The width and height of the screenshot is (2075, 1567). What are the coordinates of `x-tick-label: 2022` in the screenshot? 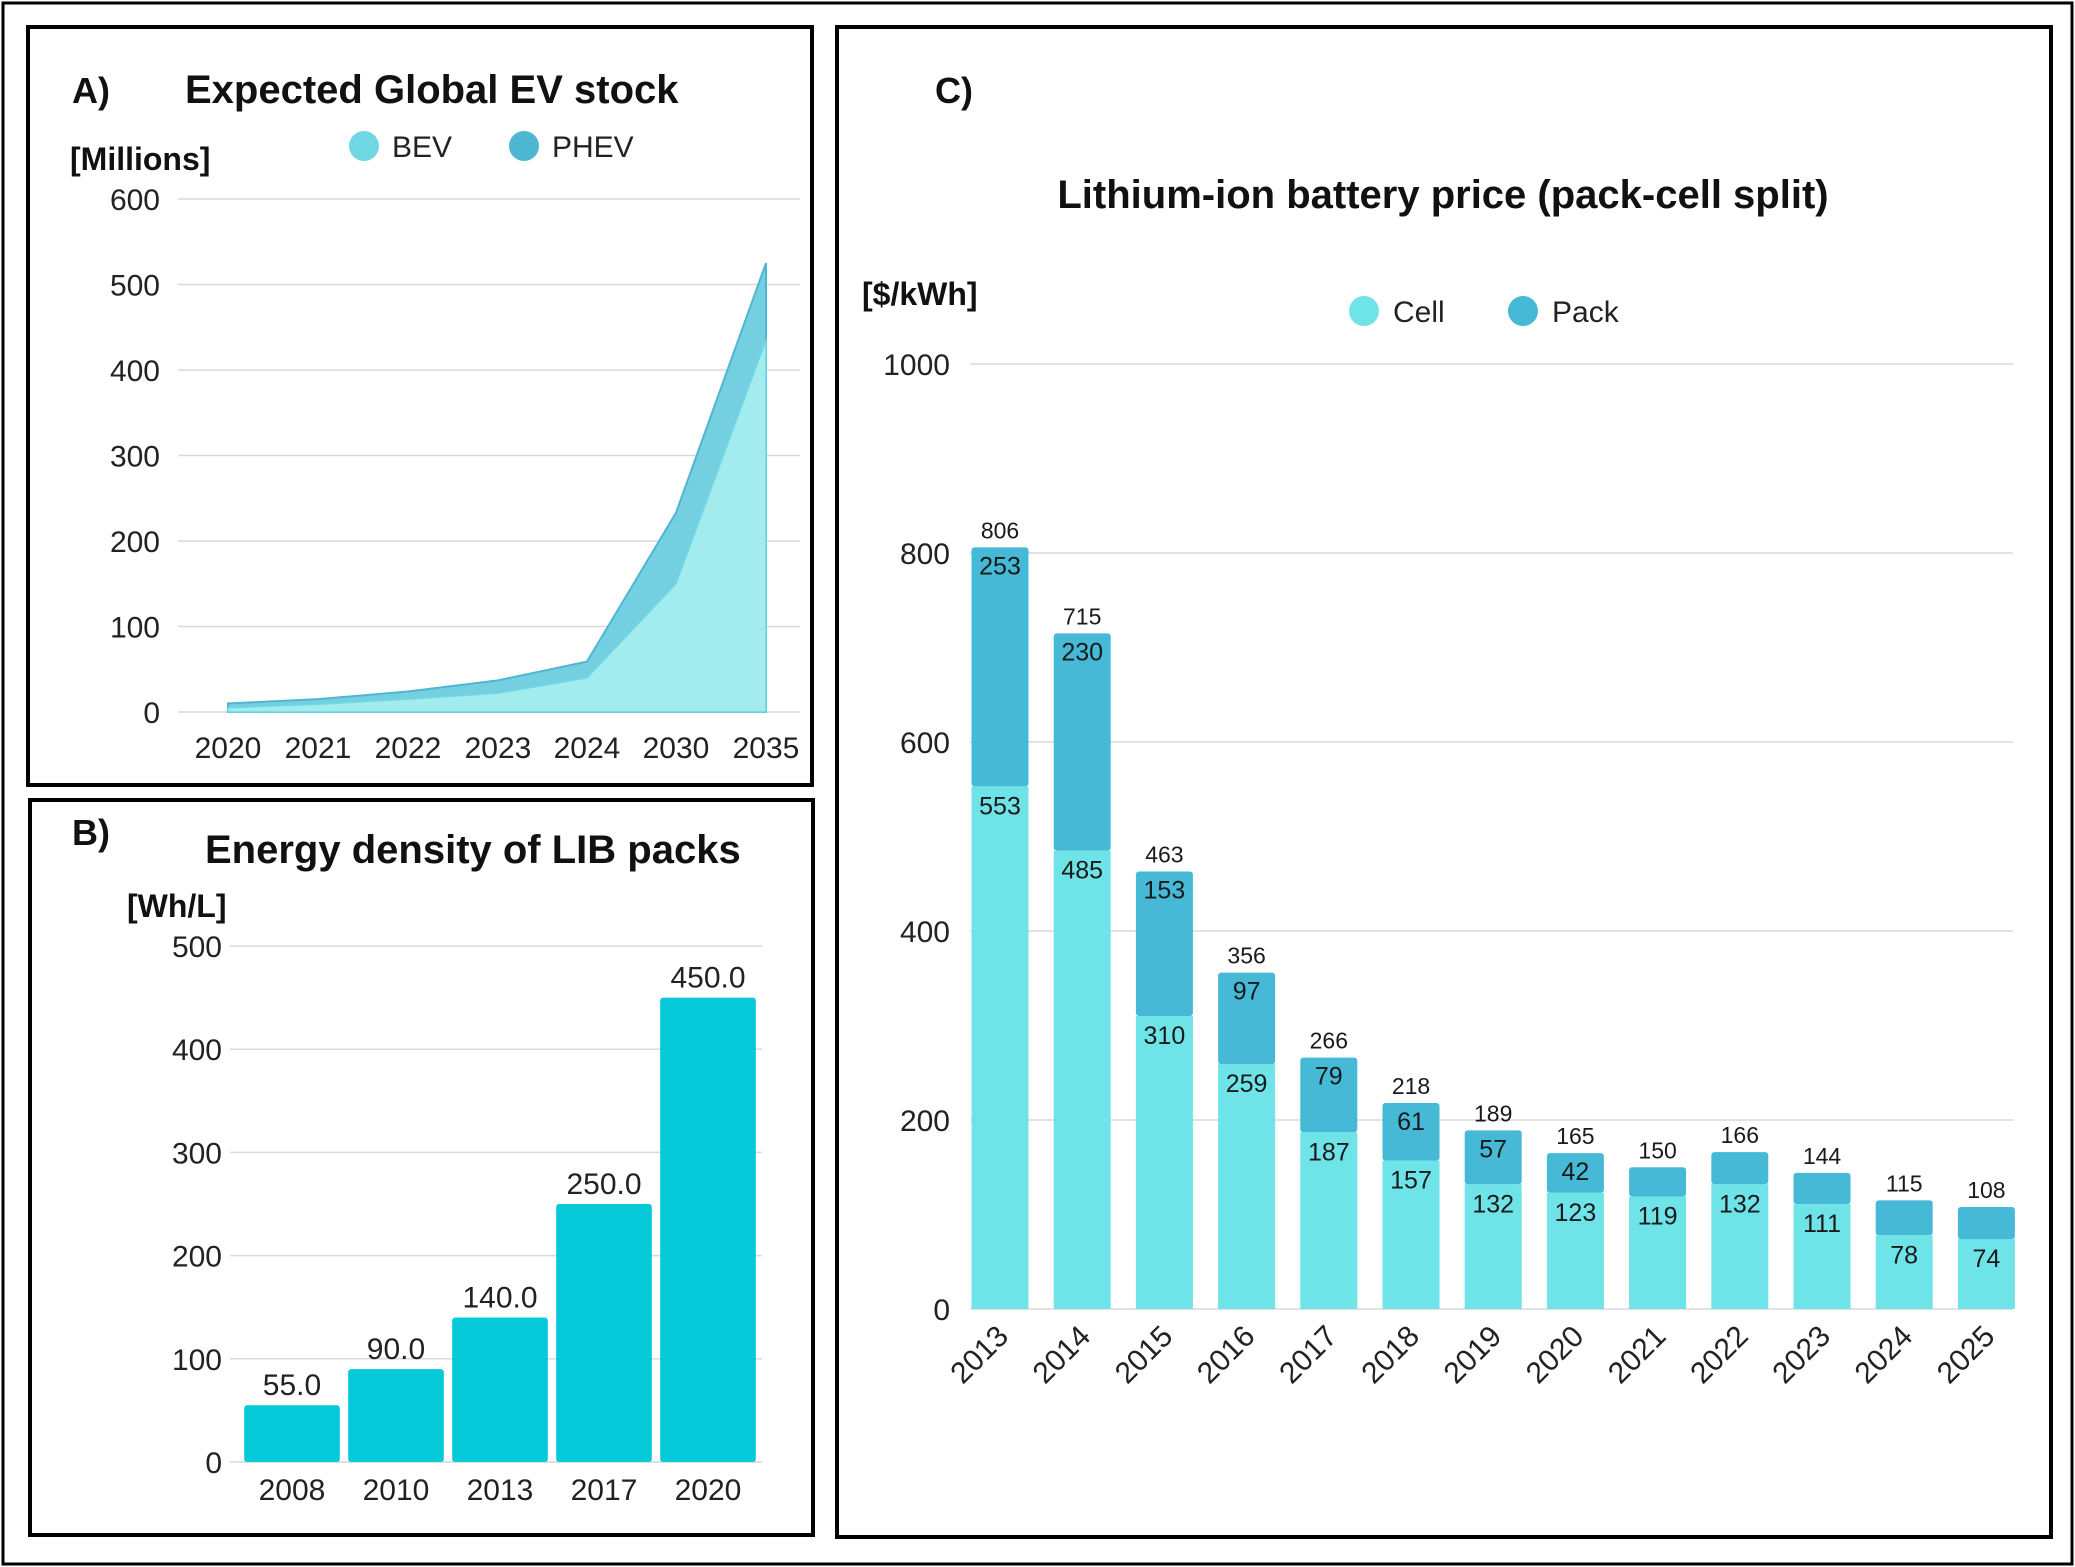 It's located at (408, 748).